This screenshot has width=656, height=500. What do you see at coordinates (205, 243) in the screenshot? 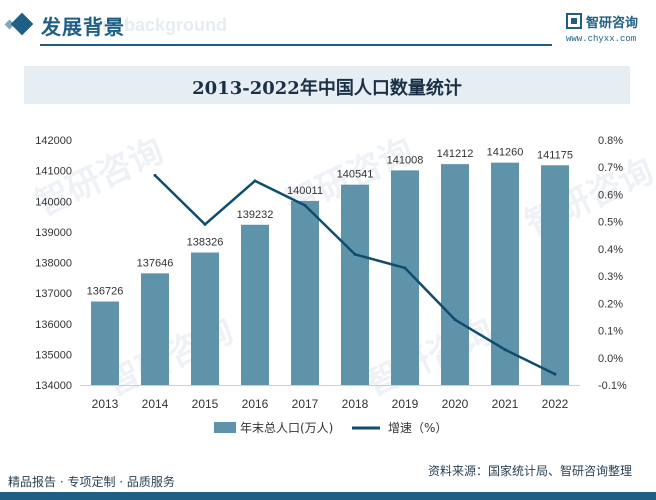
I see `bar-value-label: 138326` at bounding box center [205, 243].